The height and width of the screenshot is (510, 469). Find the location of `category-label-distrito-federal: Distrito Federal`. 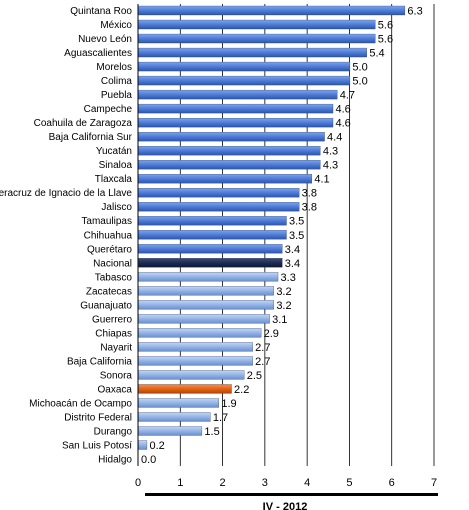

category-label-distrito-federal: Distrito Federal is located at coordinates (98, 417).